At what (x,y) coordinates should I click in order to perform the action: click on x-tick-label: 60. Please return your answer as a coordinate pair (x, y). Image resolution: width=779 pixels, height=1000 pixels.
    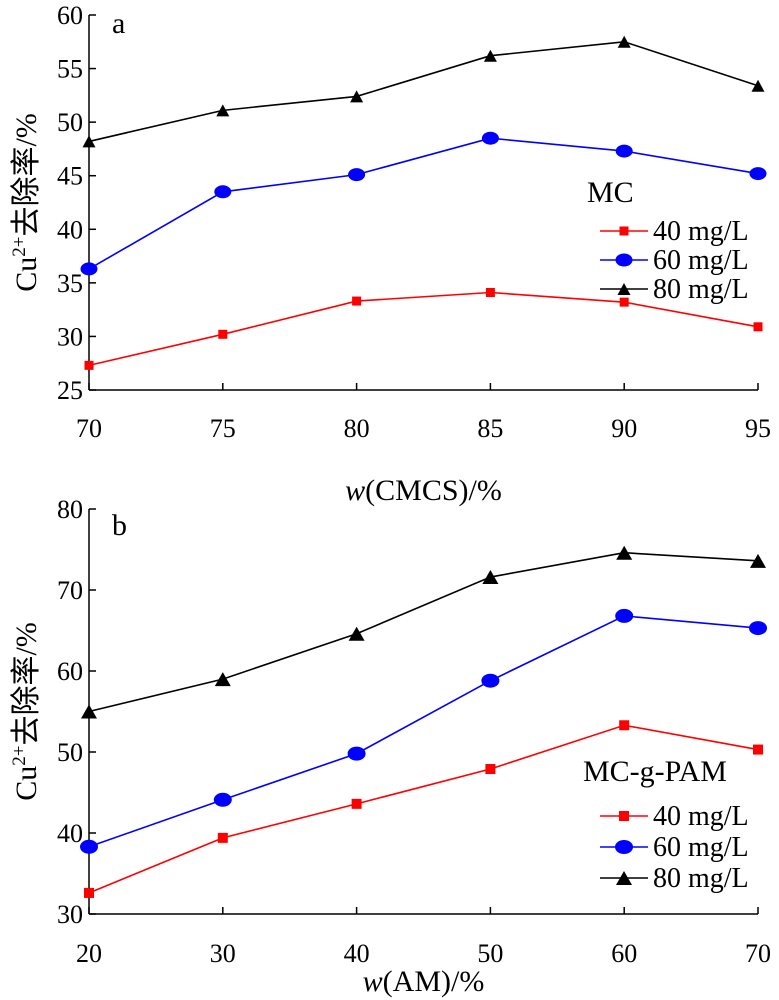
    Looking at the image, I should click on (624, 953).